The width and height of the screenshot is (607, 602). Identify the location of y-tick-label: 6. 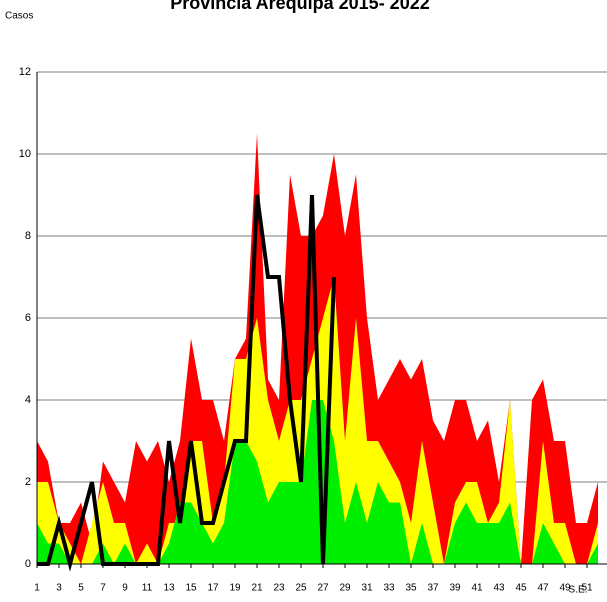
(28, 318).